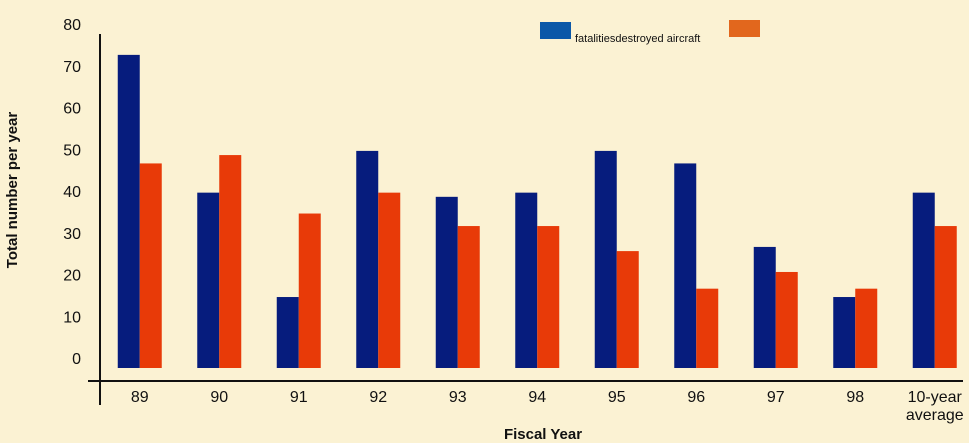 The width and height of the screenshot is (969, 443). What do you see at coordinates (72, 67) in the screenshot?
I see `y-tick-label: 70` at bounding box center [72, 67].